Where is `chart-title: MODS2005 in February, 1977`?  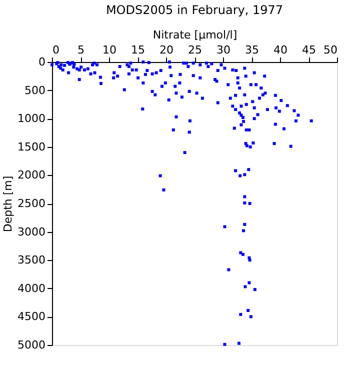
chart-title: MODS2005 in February, 1977 is located at coordinates (195, 10).